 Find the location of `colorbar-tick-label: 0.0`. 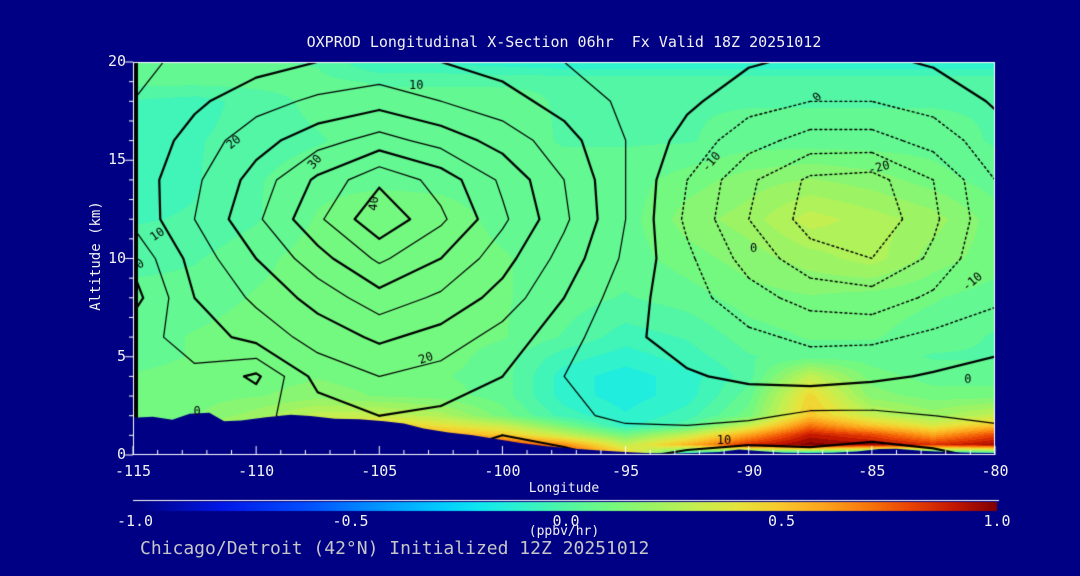

colorbar-tick-label: 0.0 is located at coordinates (566, 521).